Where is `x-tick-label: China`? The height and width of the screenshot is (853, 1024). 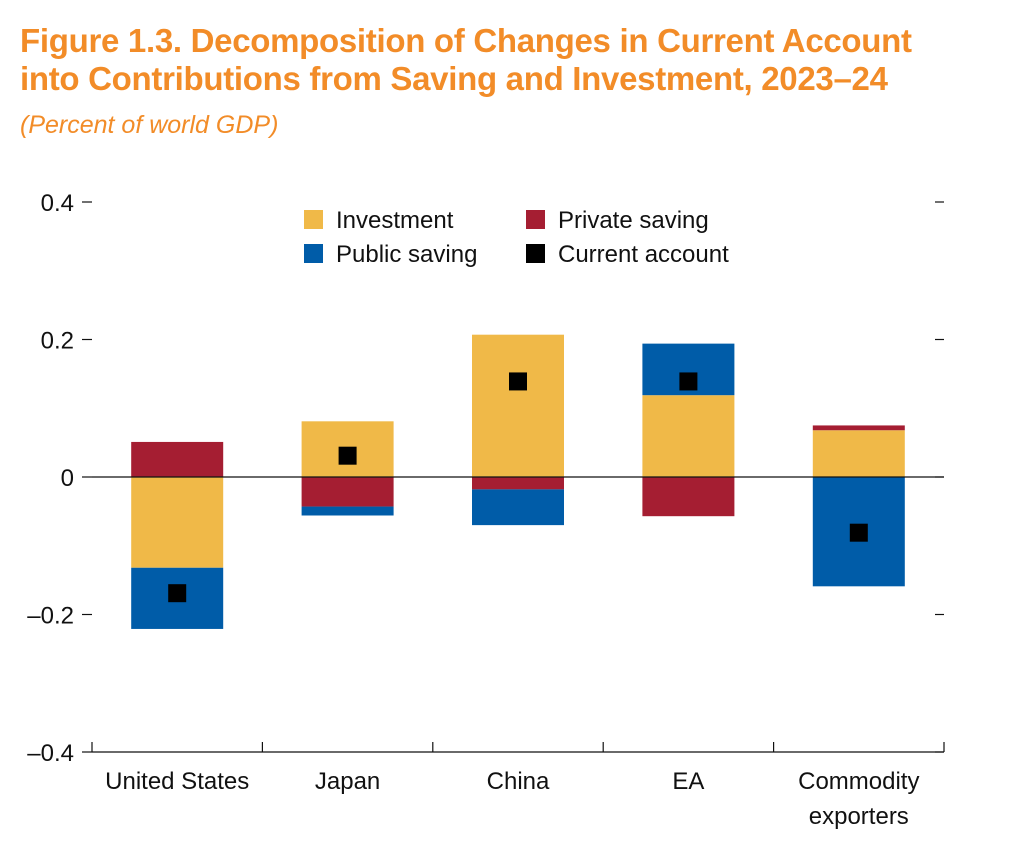 x-tick-label: China is located at coordinates (518, 781).